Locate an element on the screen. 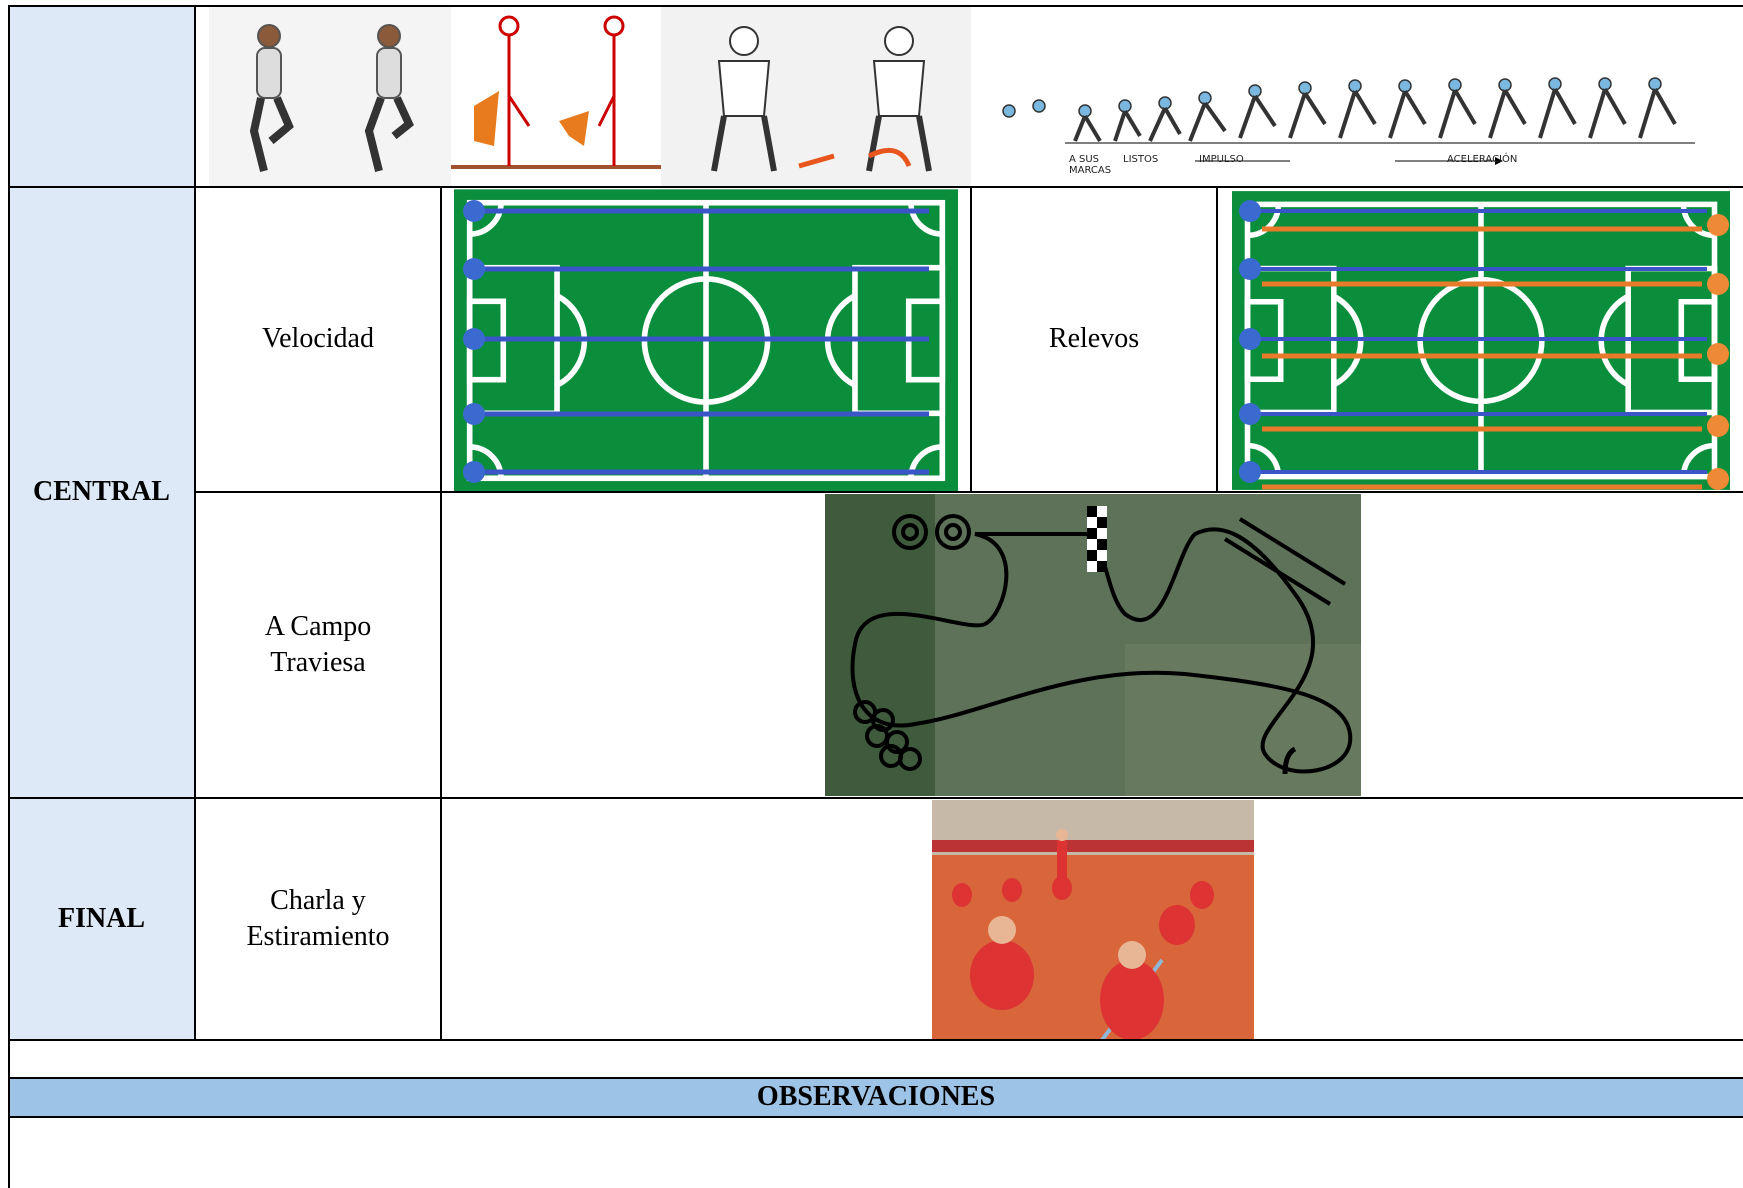 This screenshot has width=1743, height=1188. sprint-label: LISTOS is located at coordinates (1141, 159).